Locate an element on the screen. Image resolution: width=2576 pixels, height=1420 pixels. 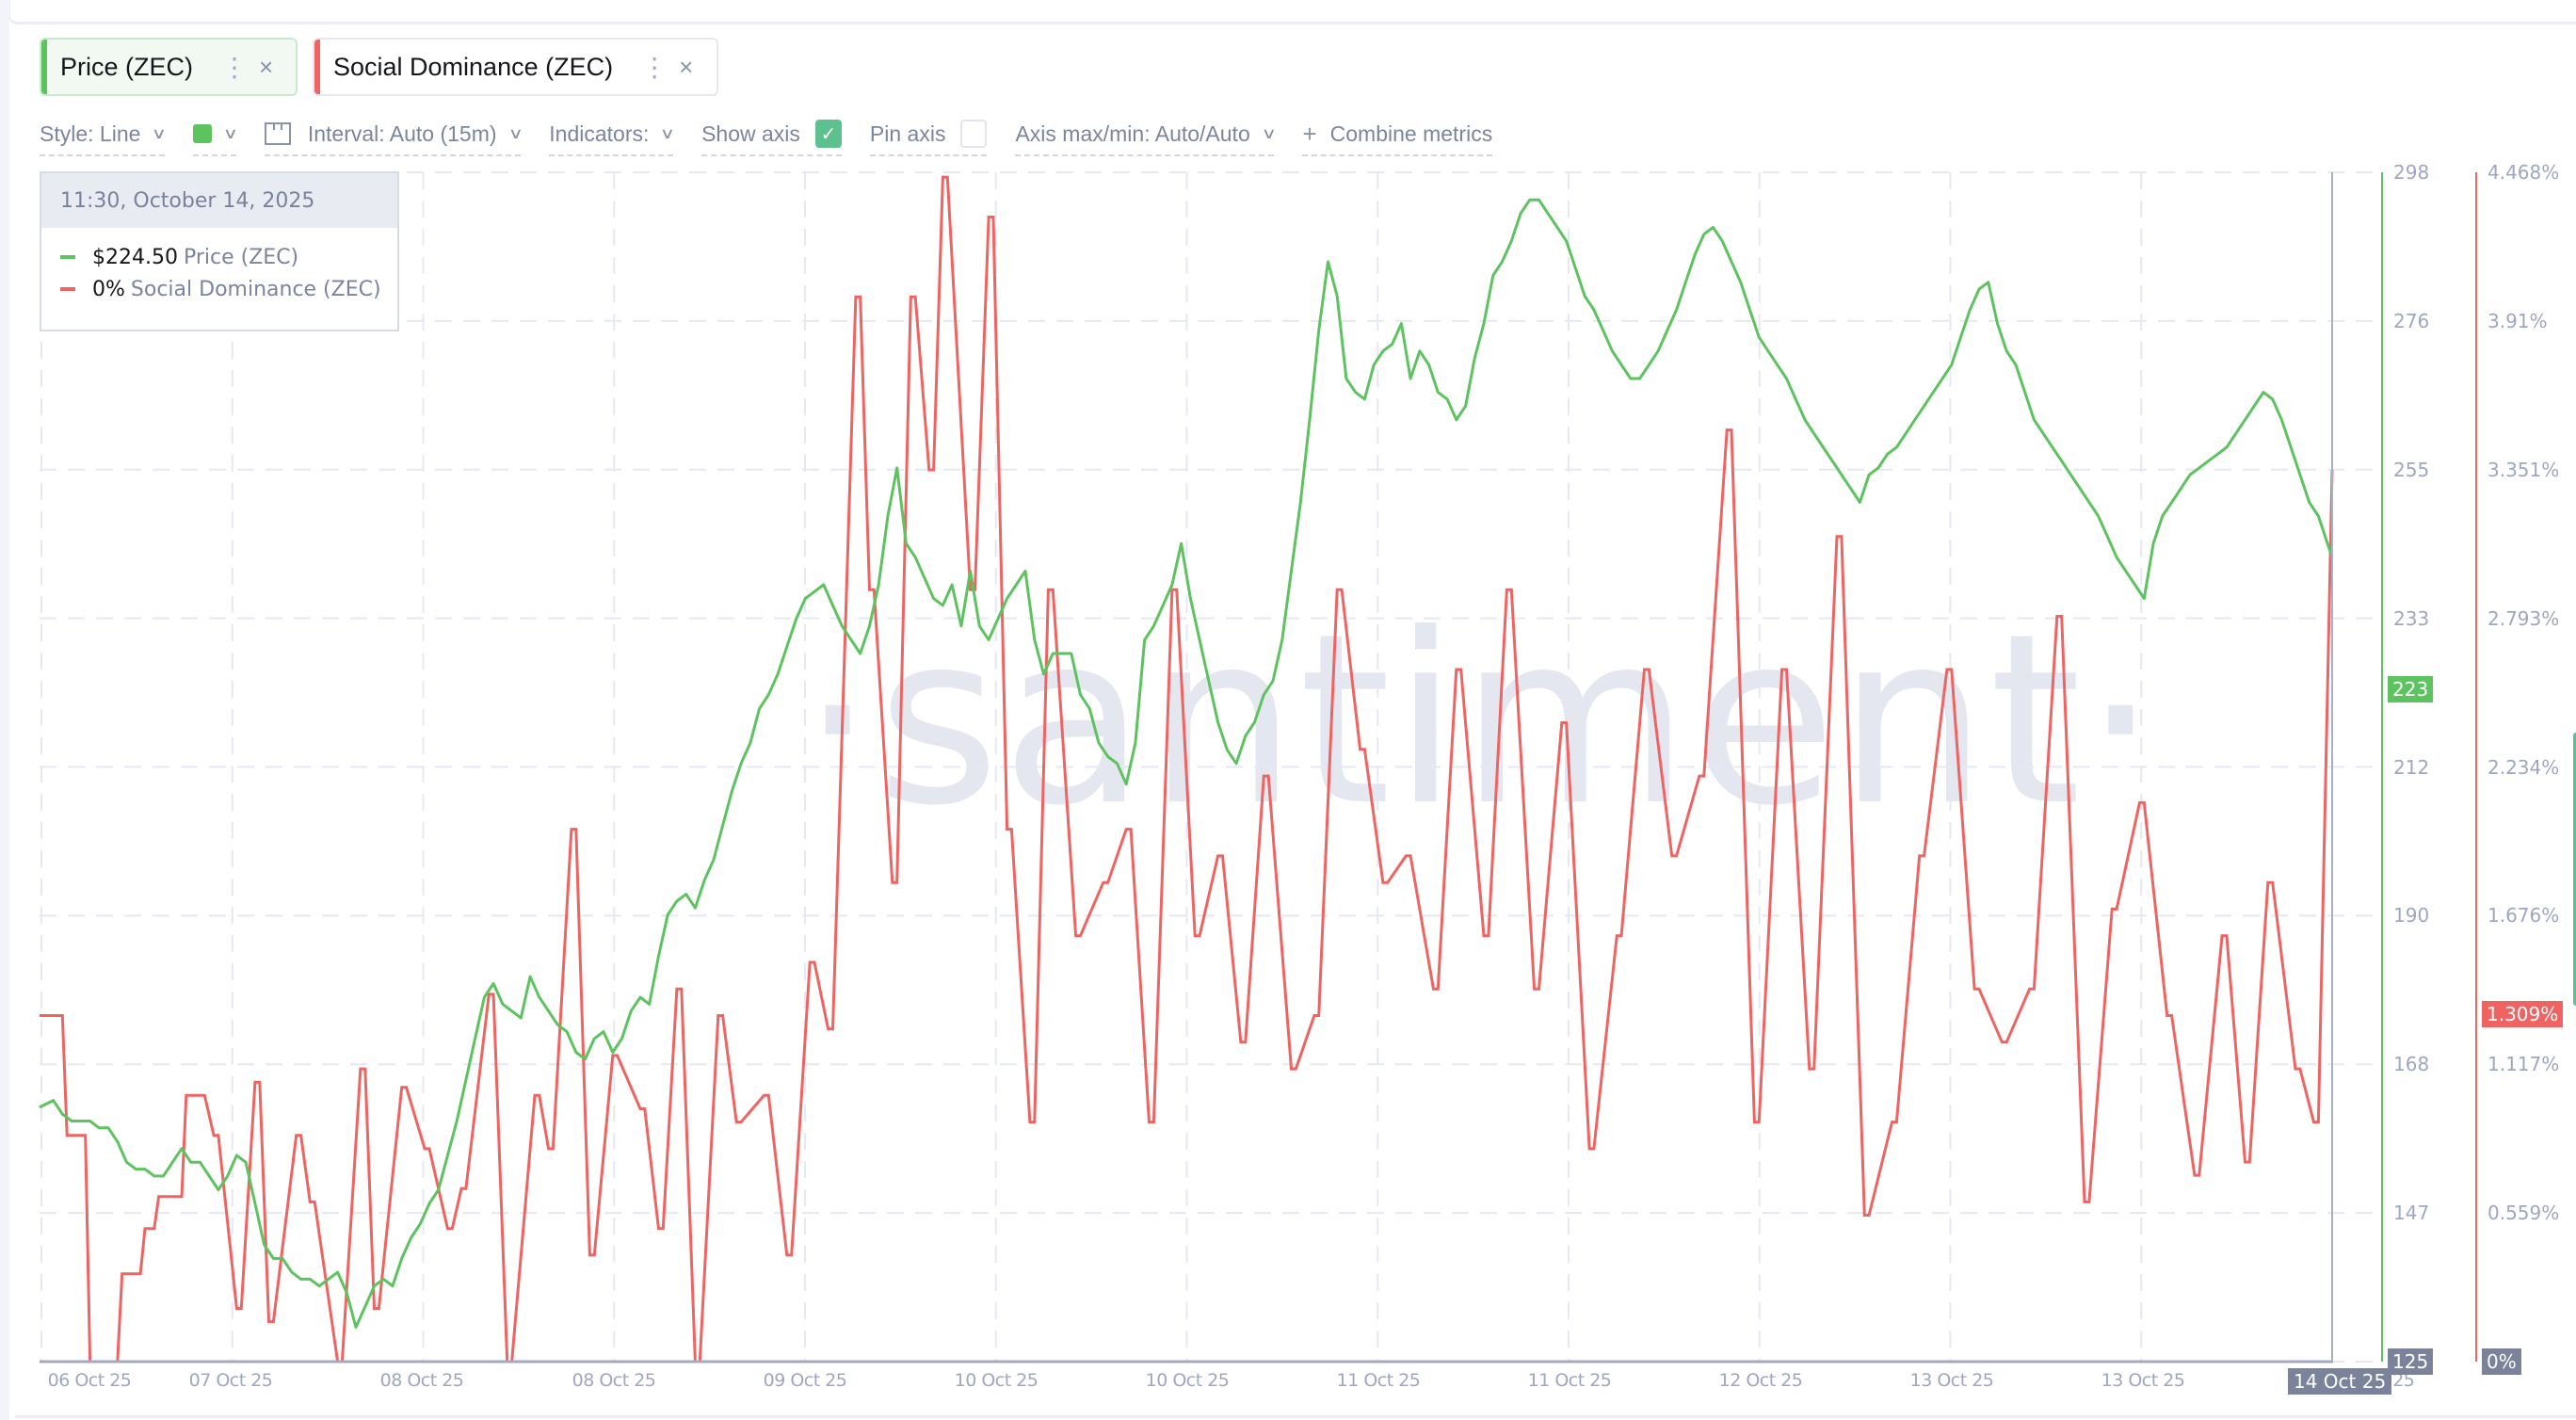
pin-axis-toggle: Pin axis is located at coordinates (928, 134).